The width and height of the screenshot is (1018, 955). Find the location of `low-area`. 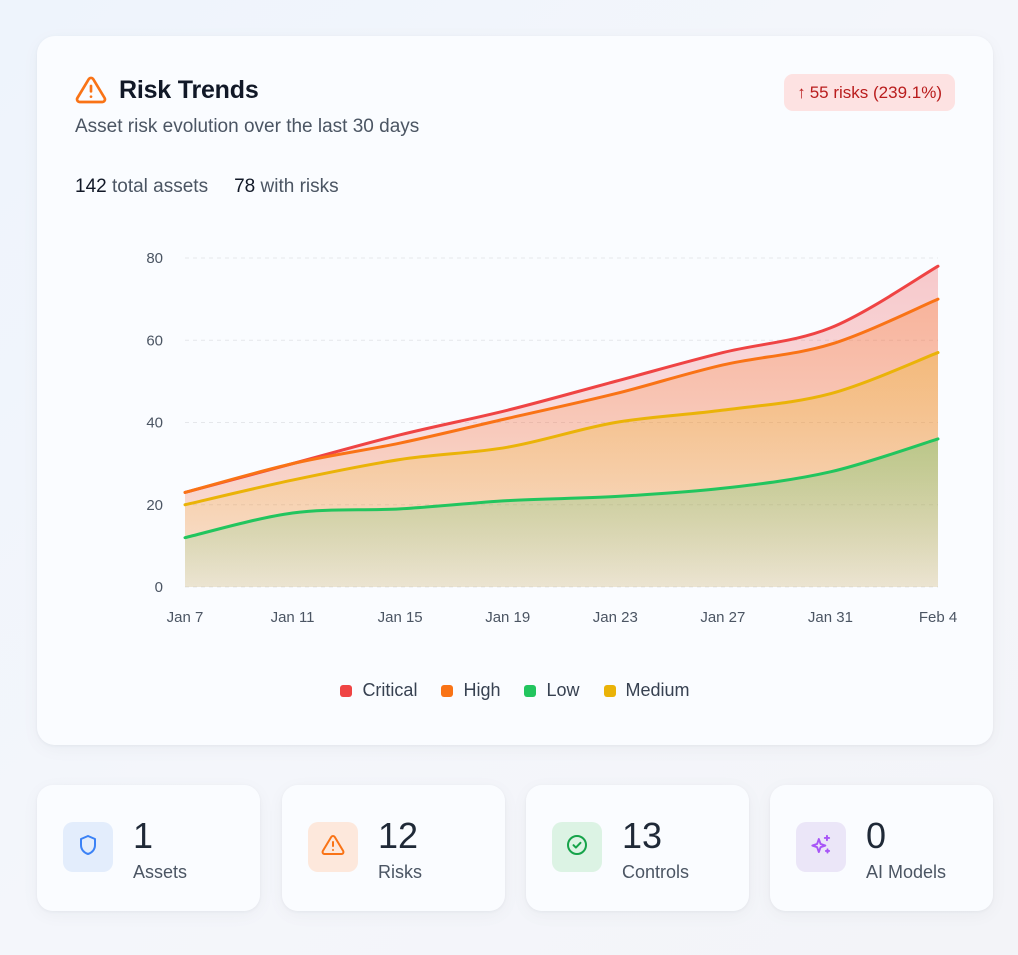

low-area is located at coordinates (561, 512).